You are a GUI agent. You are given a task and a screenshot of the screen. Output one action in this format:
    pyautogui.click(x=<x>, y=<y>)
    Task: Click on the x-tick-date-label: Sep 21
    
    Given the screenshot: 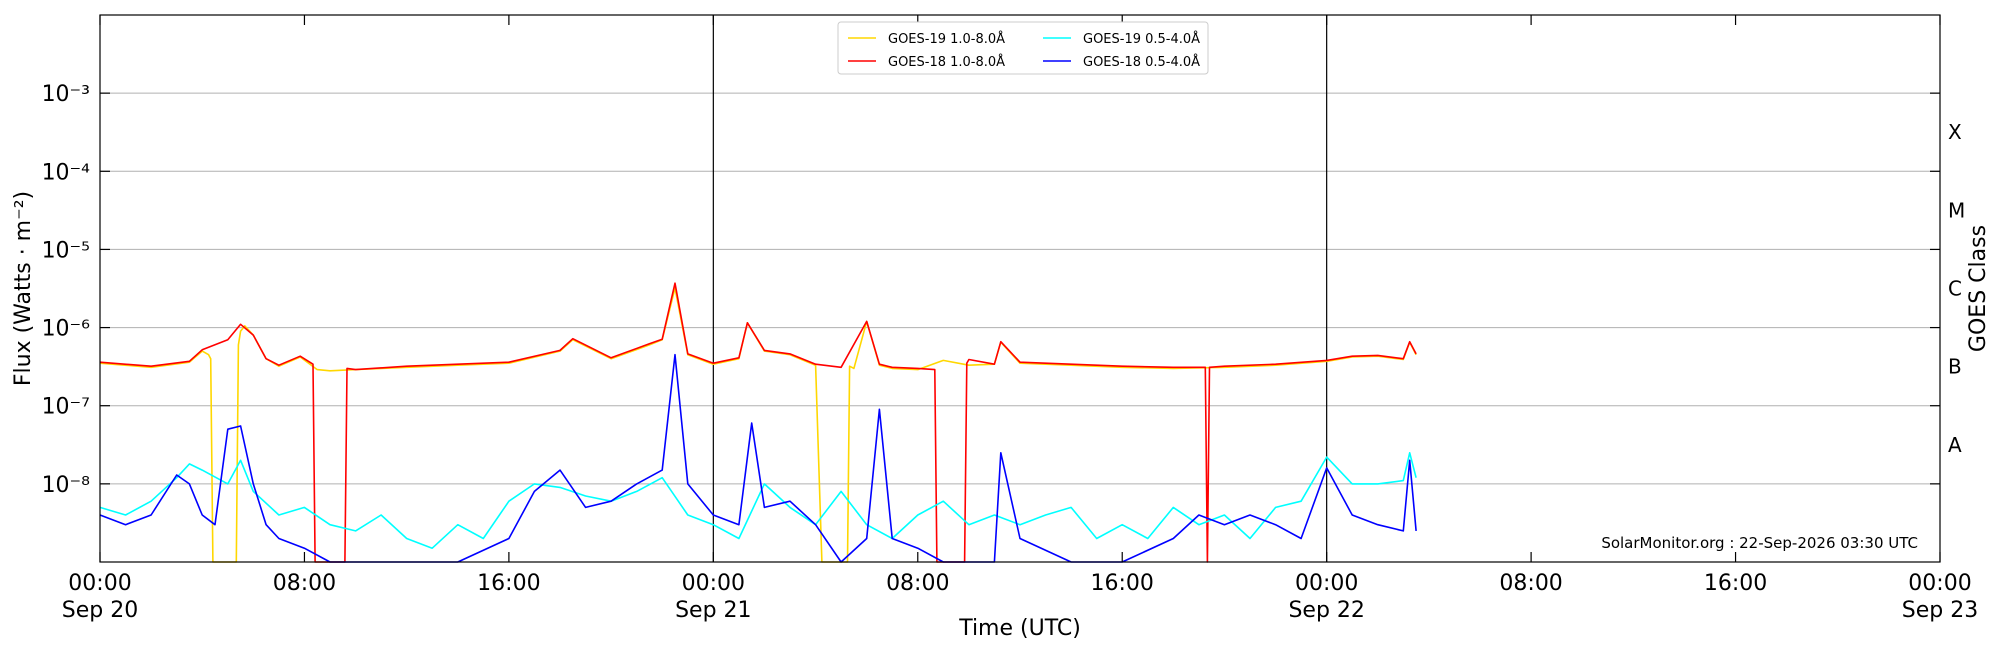 What is the action you would take?
    pyautogui.click(x=713, y=610)
    